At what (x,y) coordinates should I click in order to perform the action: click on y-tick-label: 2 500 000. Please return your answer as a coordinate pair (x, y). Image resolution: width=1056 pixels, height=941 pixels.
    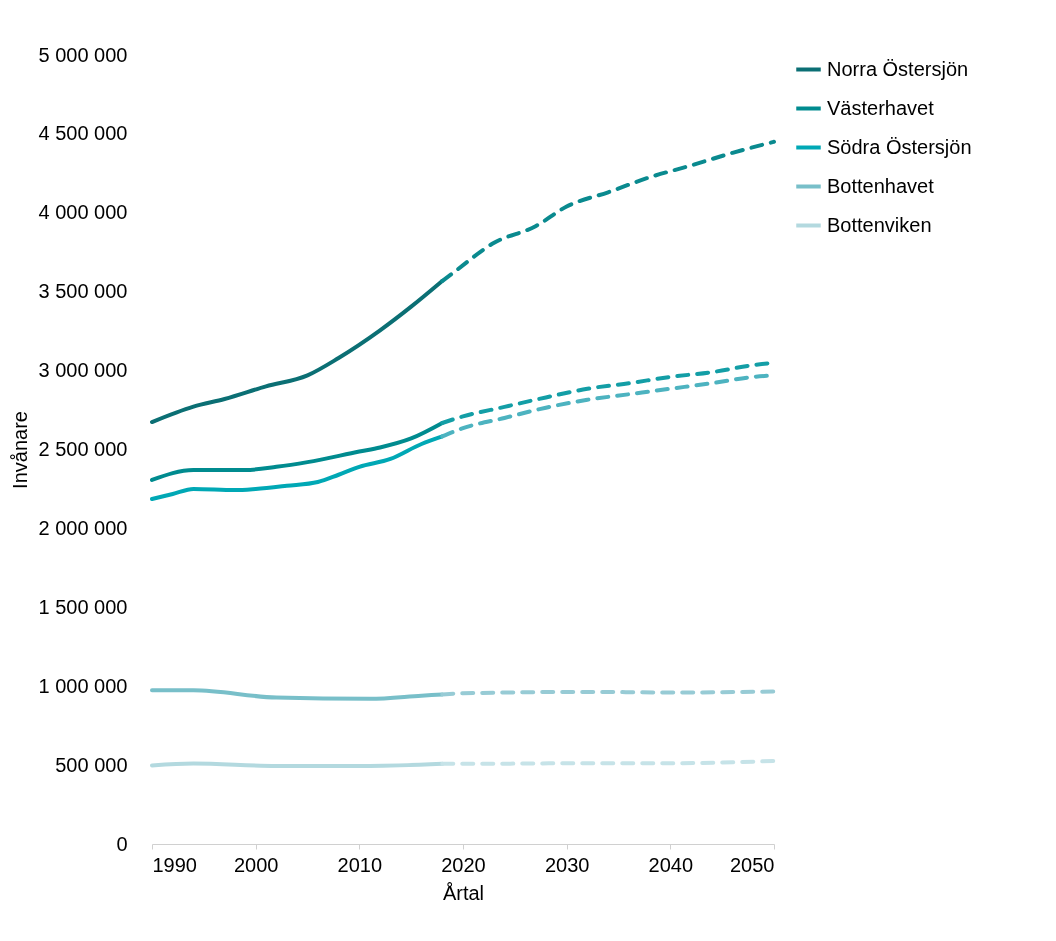
    Looking at the image, I should click on (83, 449).